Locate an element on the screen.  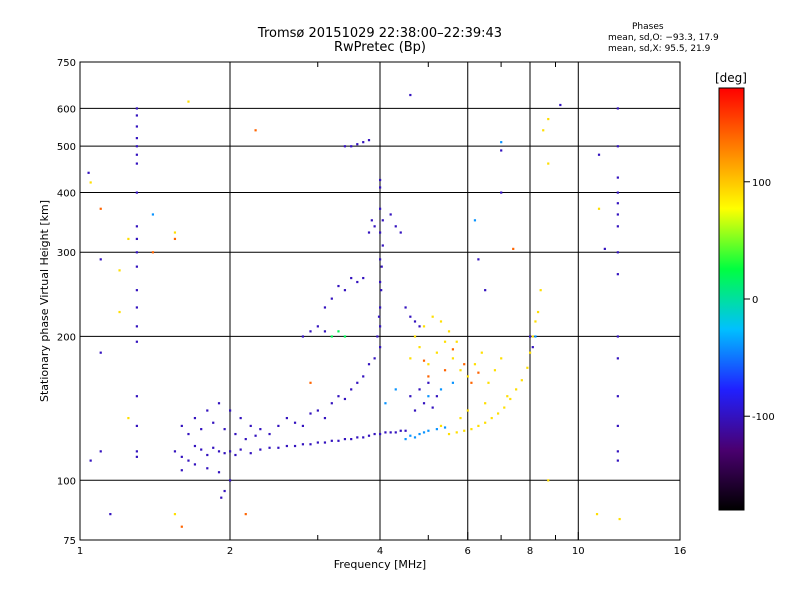
y-tick-label: 100 is located at coordinates (66, 481).